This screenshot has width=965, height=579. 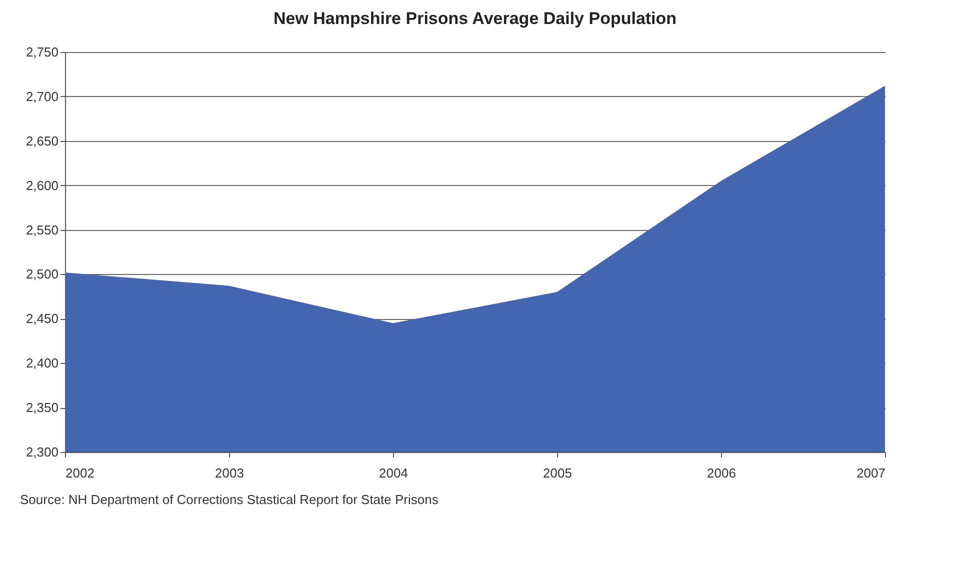 What do you see at coordinates (80, 473) in the screenshot?
I see `x-tick-label: 2002` at bounding box center [80, 473].